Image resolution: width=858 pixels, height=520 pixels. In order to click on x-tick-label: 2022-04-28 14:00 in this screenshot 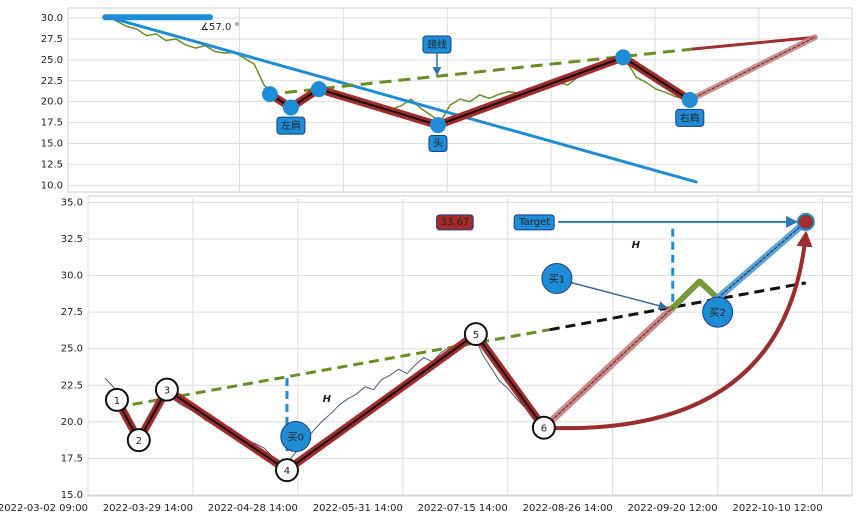, I will do `click(253, 508)`.